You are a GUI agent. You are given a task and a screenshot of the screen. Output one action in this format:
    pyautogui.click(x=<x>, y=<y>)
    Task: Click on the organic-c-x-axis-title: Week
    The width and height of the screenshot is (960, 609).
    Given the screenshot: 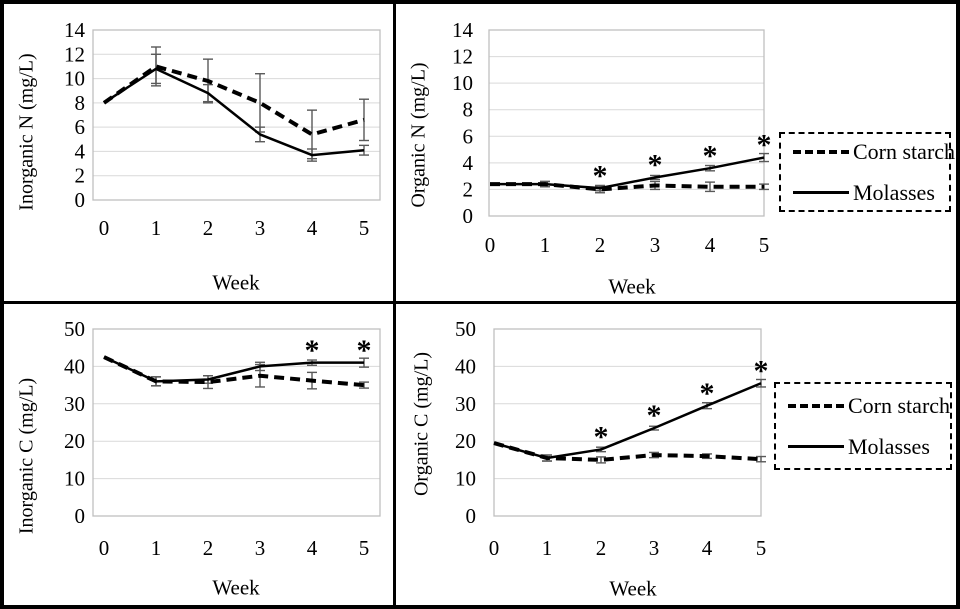 What is the action you would take?
    pyautogui.click(x=633, y=588)
    